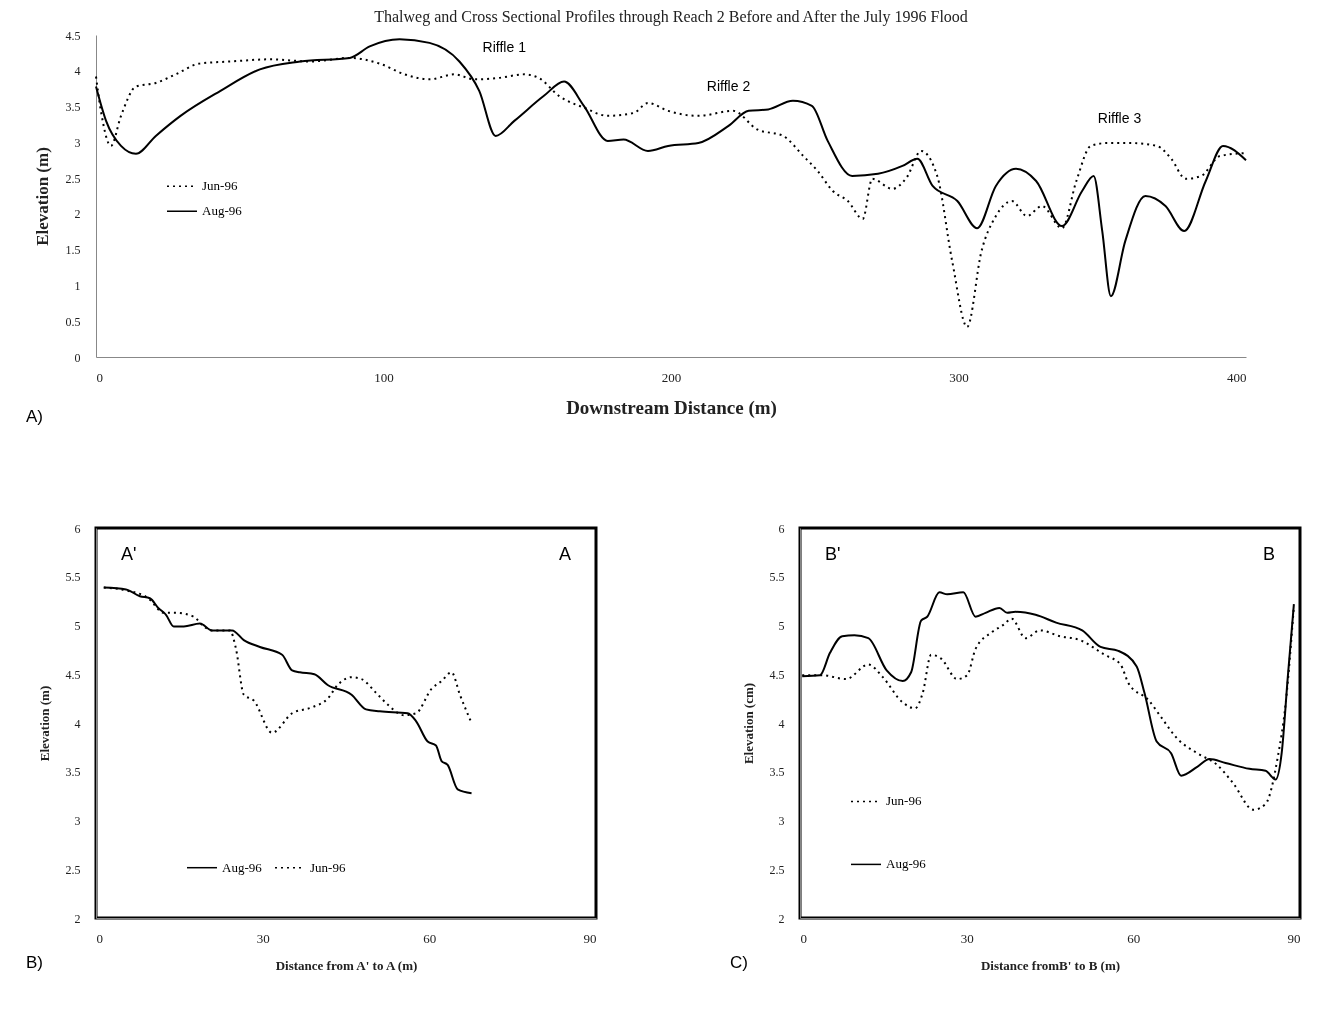  What do you see at coordinates (564, 554) in the screenshot?
I see `annotation: A` at bounding box center [564, 554].